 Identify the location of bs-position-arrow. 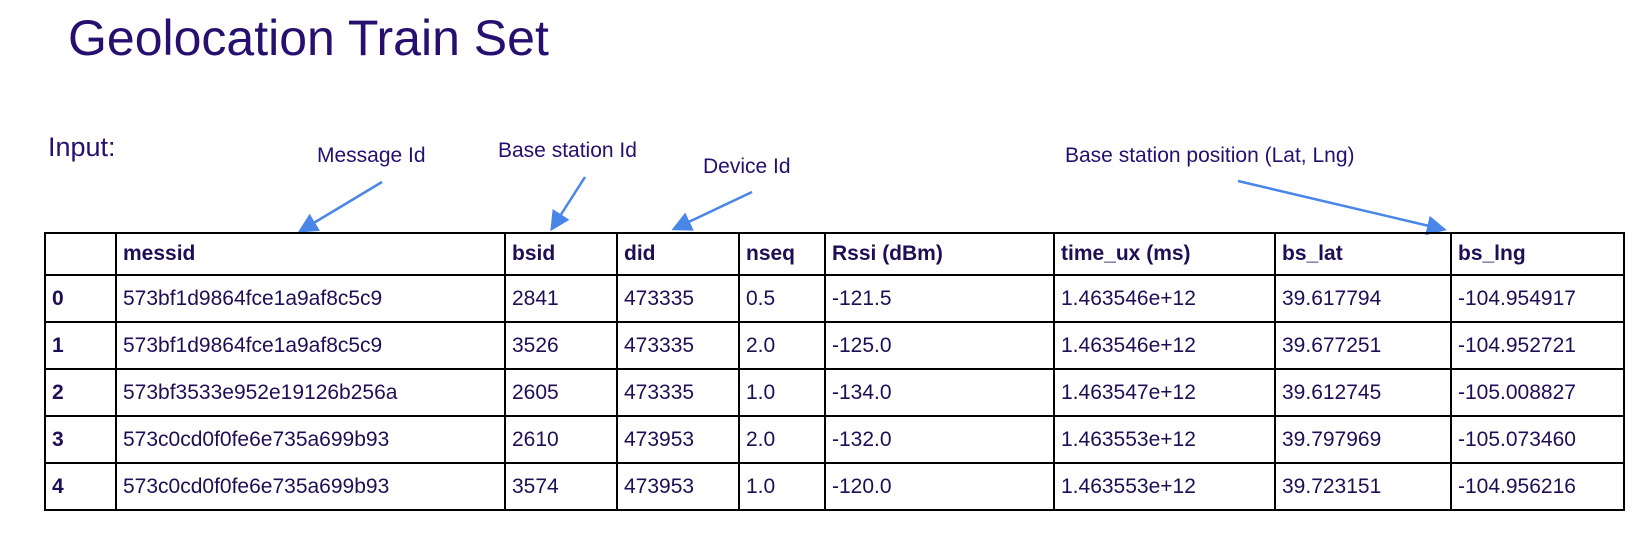
(1342, 207).